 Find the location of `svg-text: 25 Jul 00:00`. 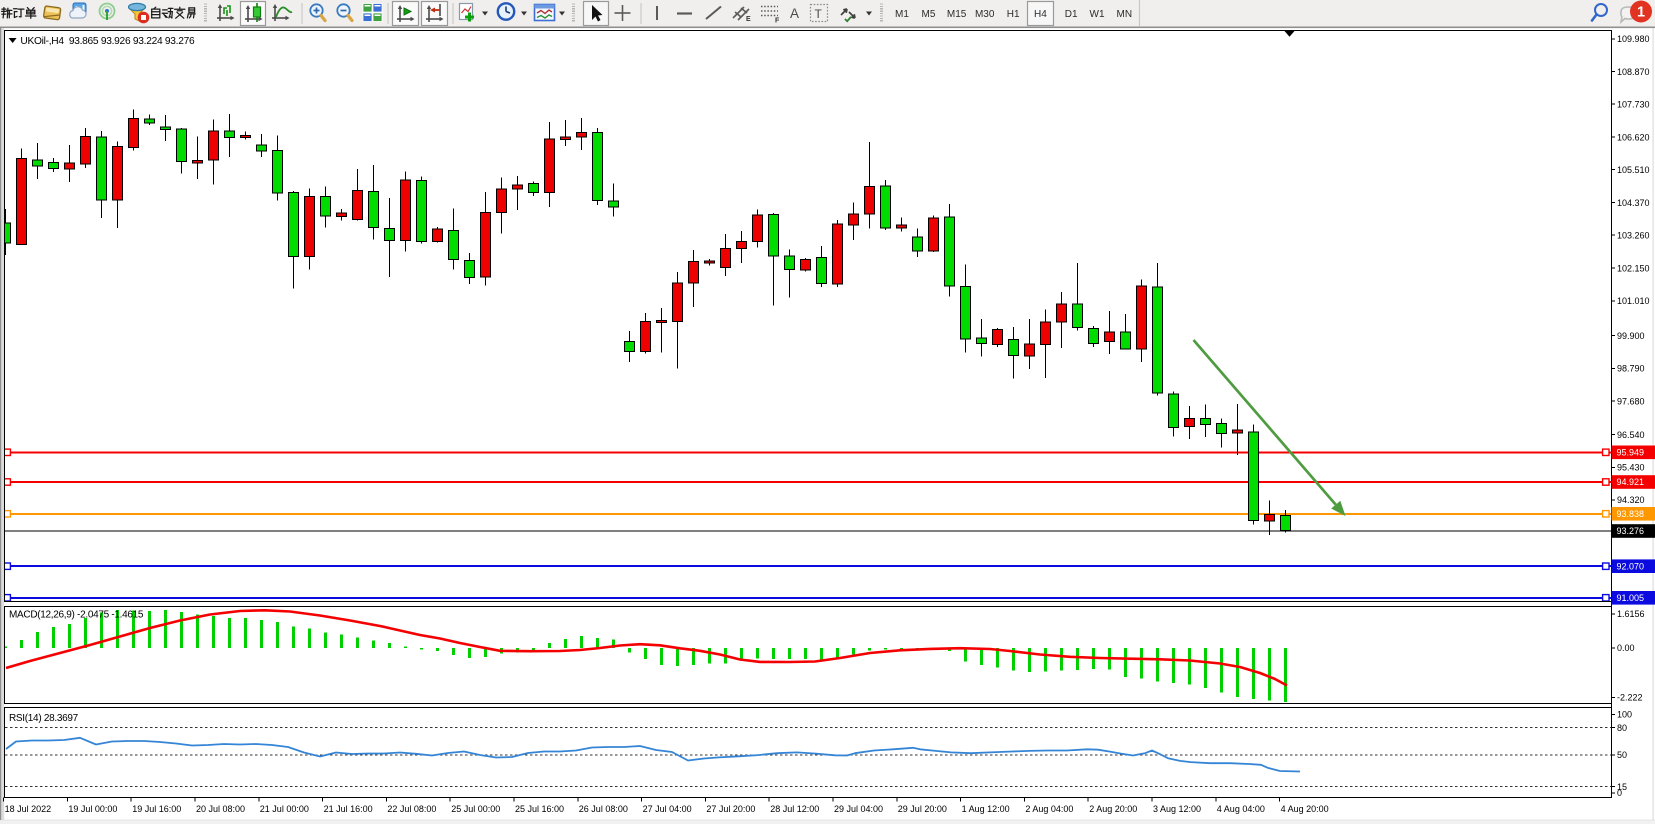

svg-text: 25 Jul 00:00 is located at coordinates (475, 809).